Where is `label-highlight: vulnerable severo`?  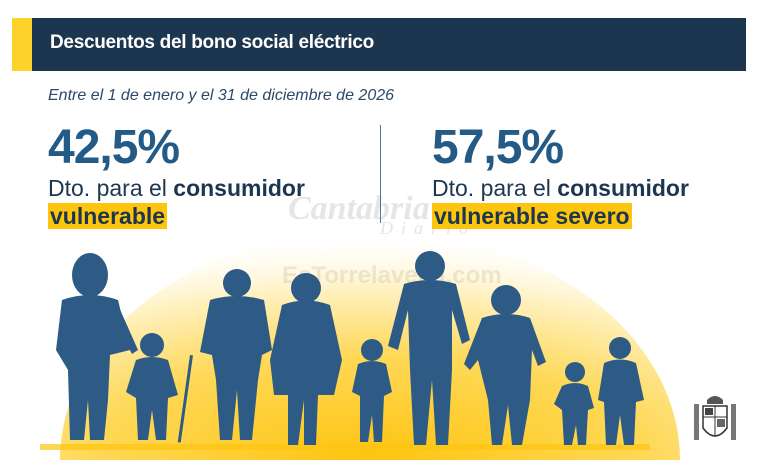
label-highlight: vulnerable severo is located at coordinates (532, 216).